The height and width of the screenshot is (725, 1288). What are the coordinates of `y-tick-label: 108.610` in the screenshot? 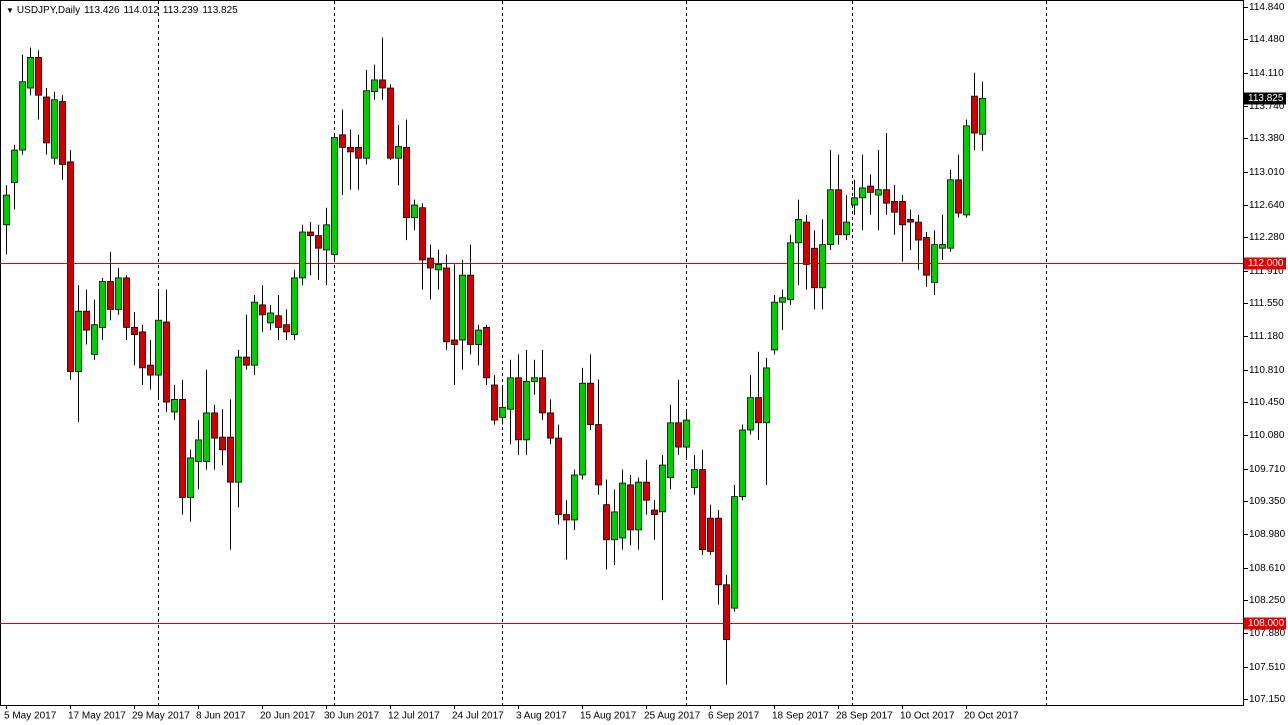 It's located at (1267, 568).